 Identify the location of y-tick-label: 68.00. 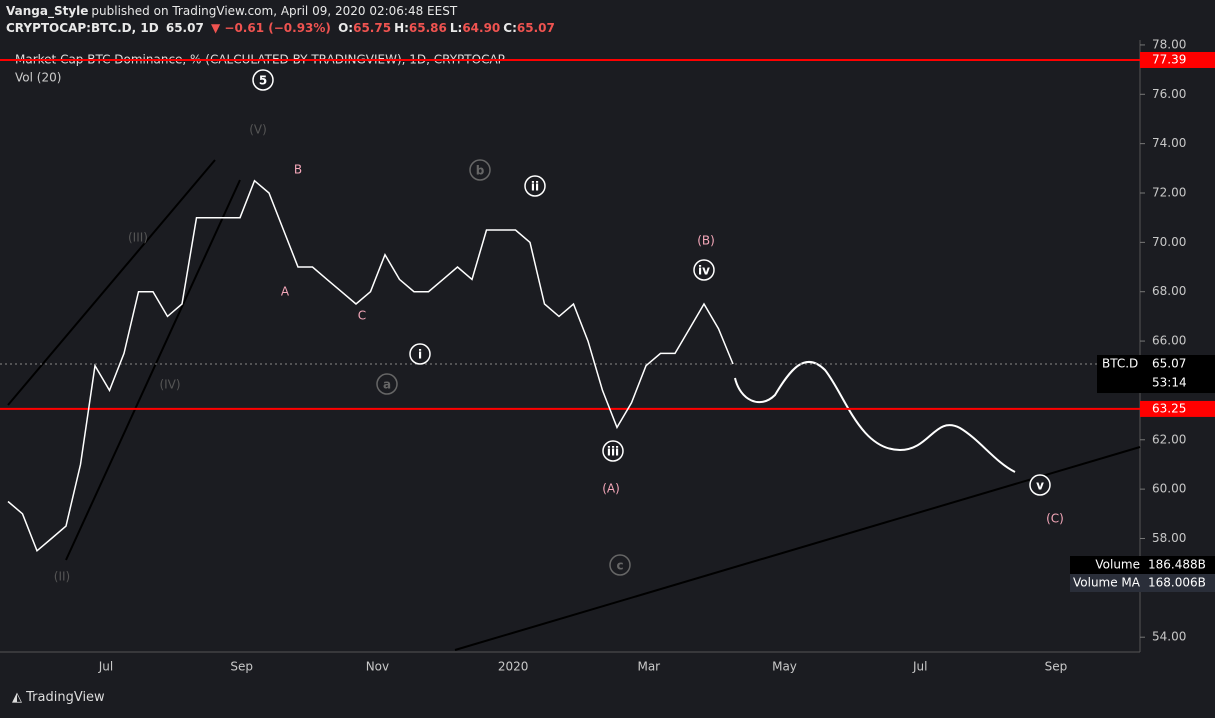
(1169, 291).